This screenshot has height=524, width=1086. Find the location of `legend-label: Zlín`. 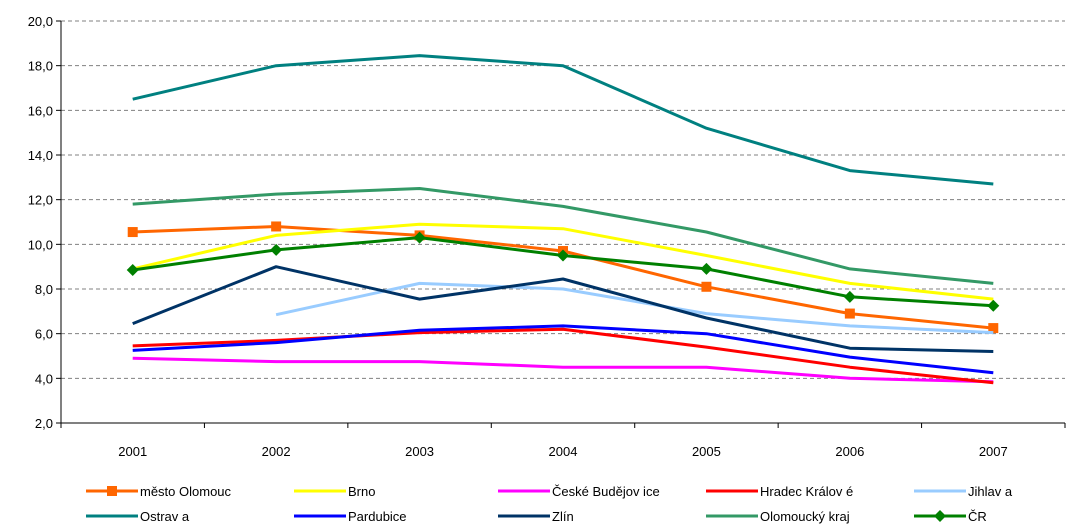

legend-label: Zlín is located at coordinates (563, 516).